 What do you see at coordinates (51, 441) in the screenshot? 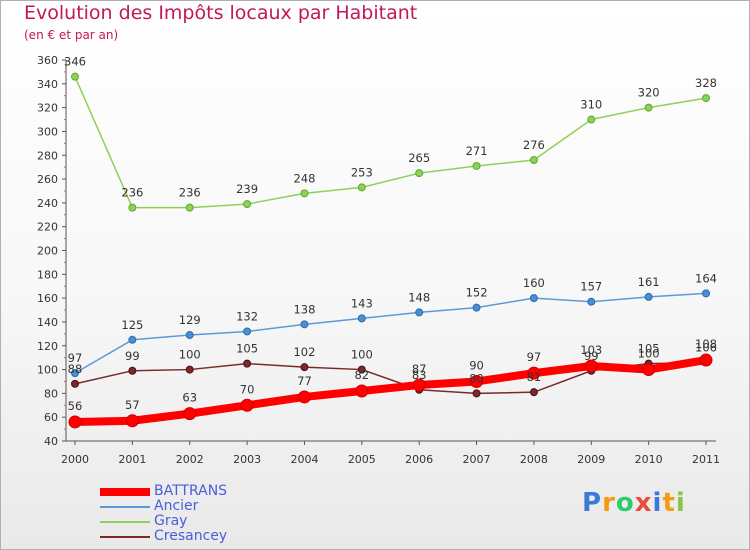
I see `y-tick-label: 40` at bounding box center [51, 441].